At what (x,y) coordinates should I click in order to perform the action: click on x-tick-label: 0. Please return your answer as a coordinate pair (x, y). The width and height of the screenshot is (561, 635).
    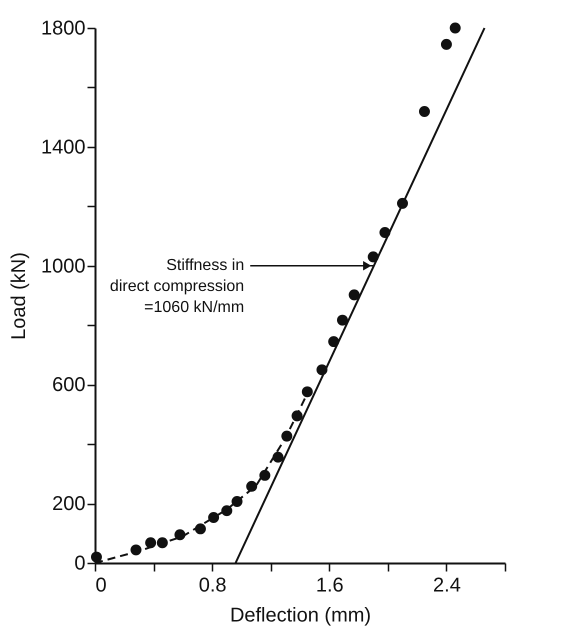
    Looking at the image, I should click on (101, 585).